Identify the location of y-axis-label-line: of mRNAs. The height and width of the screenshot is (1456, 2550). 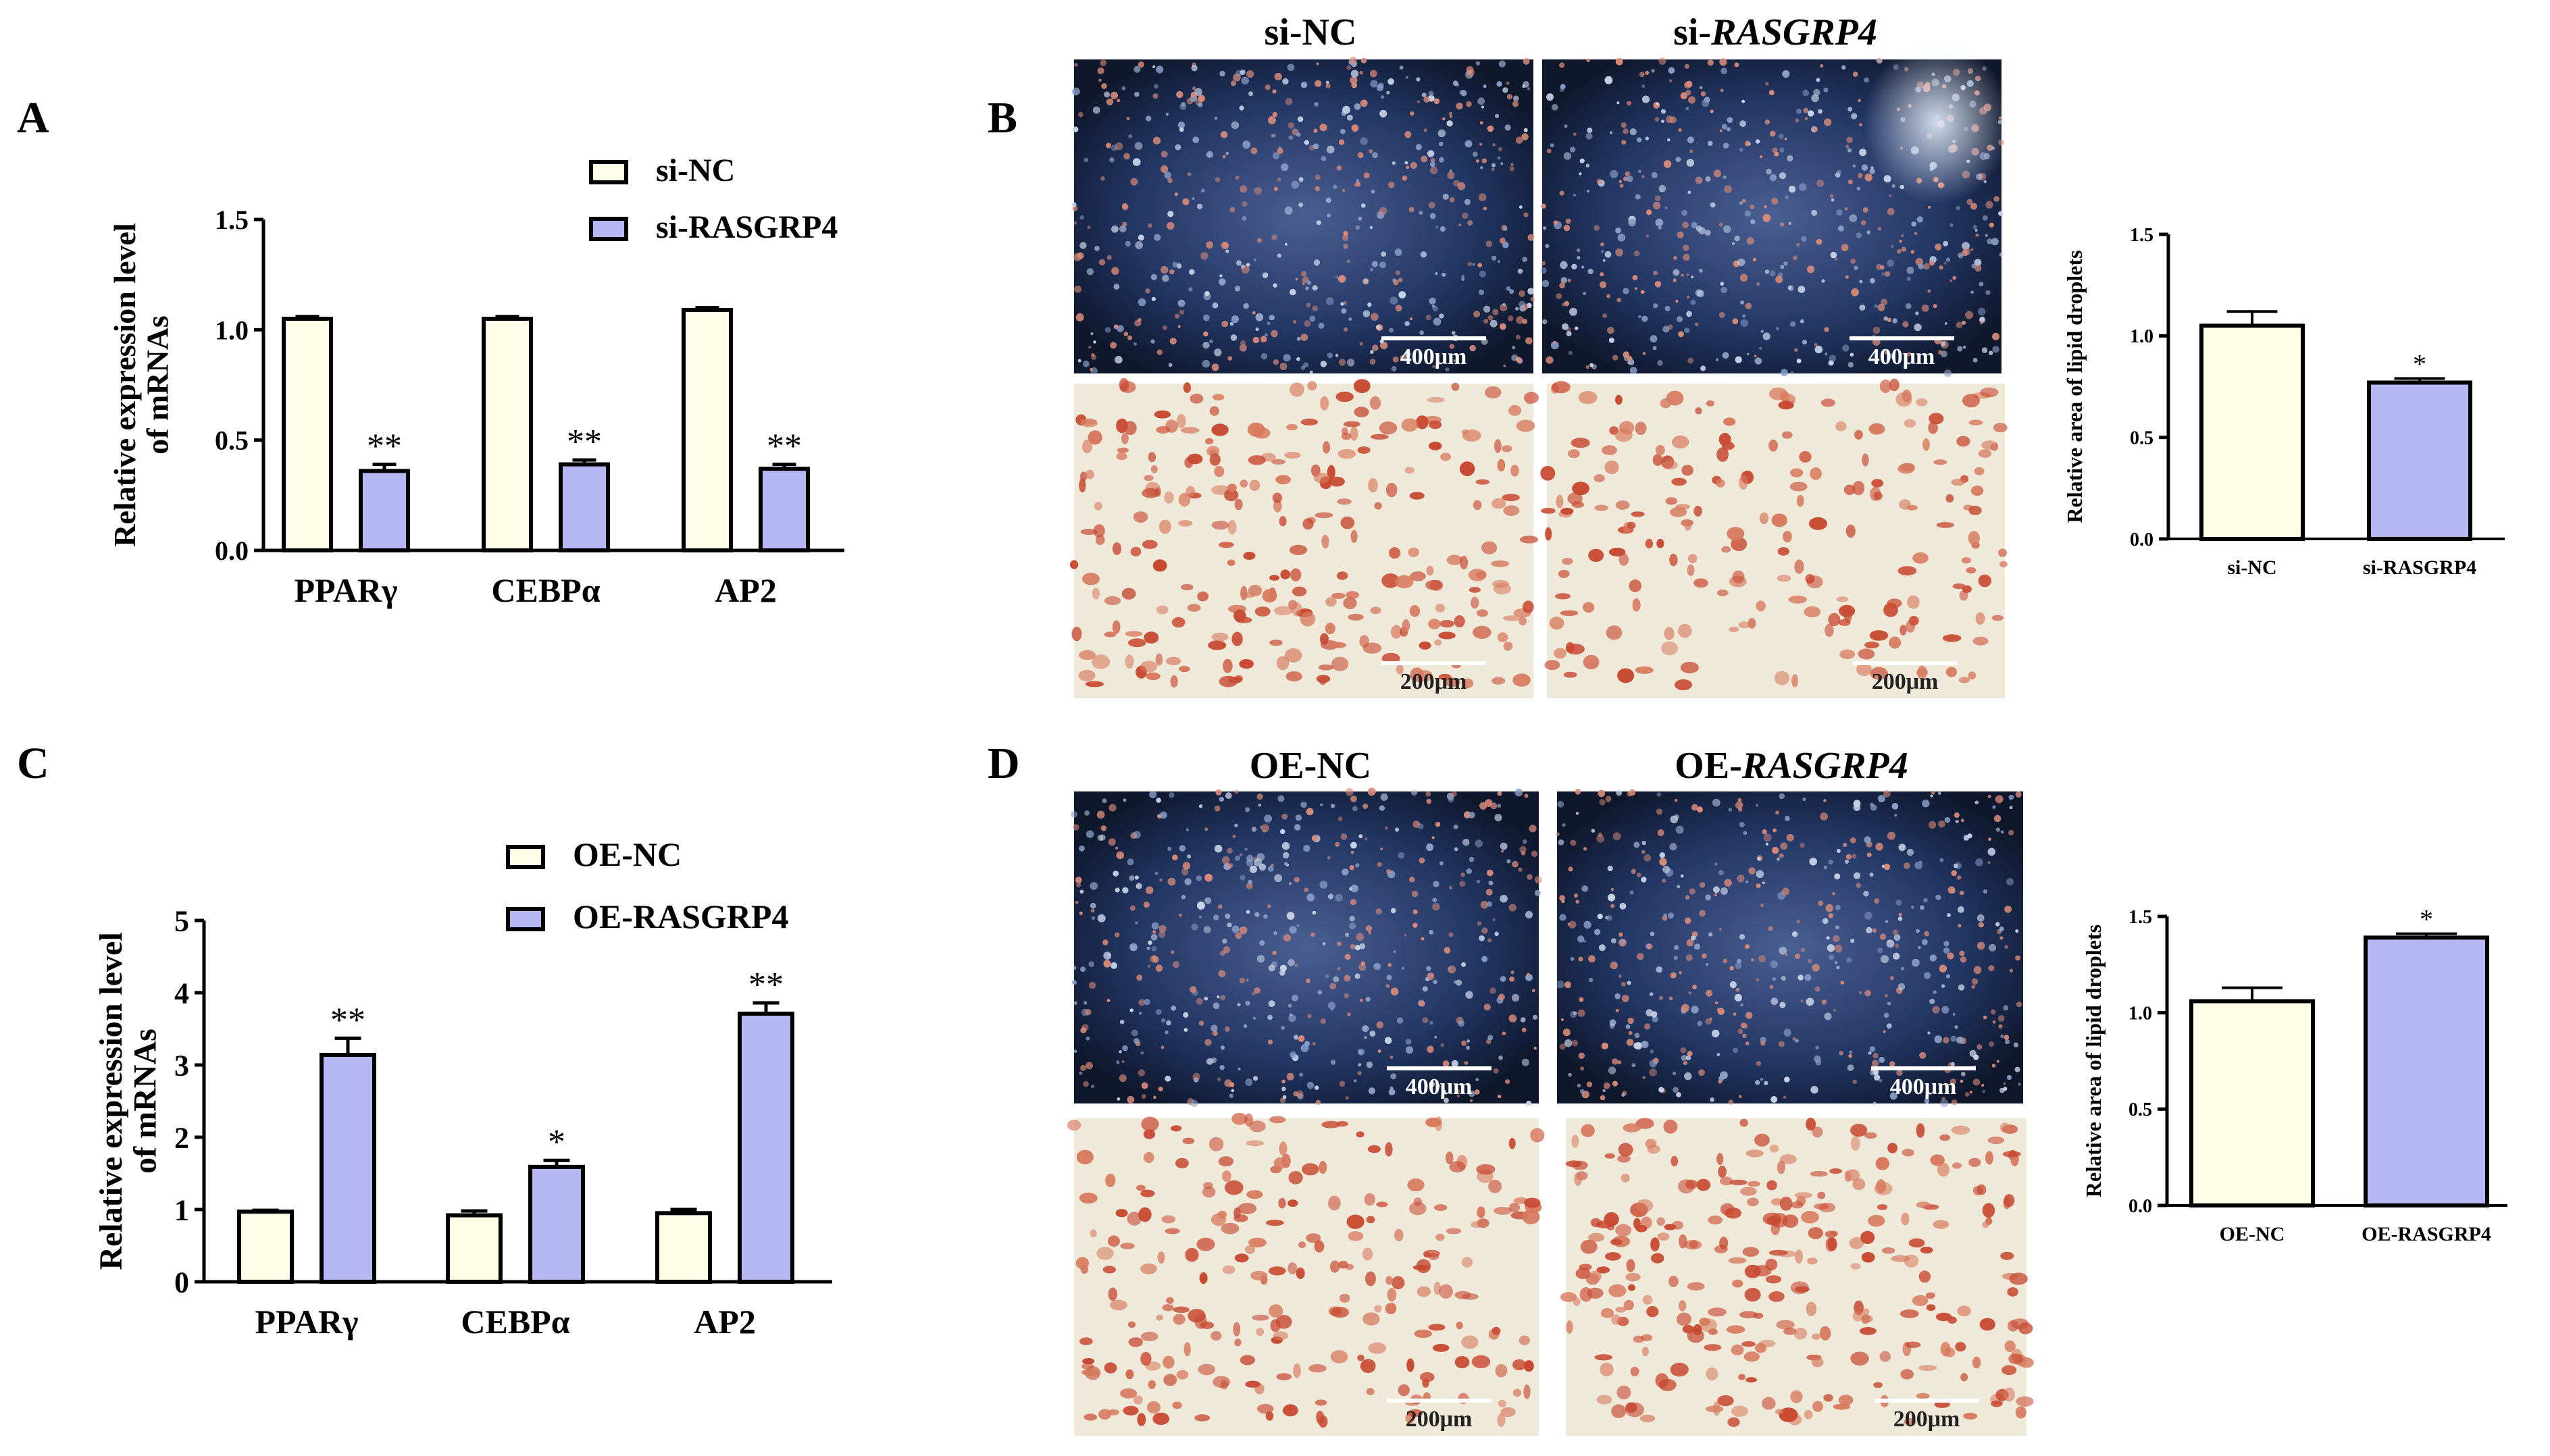
(157, 385).